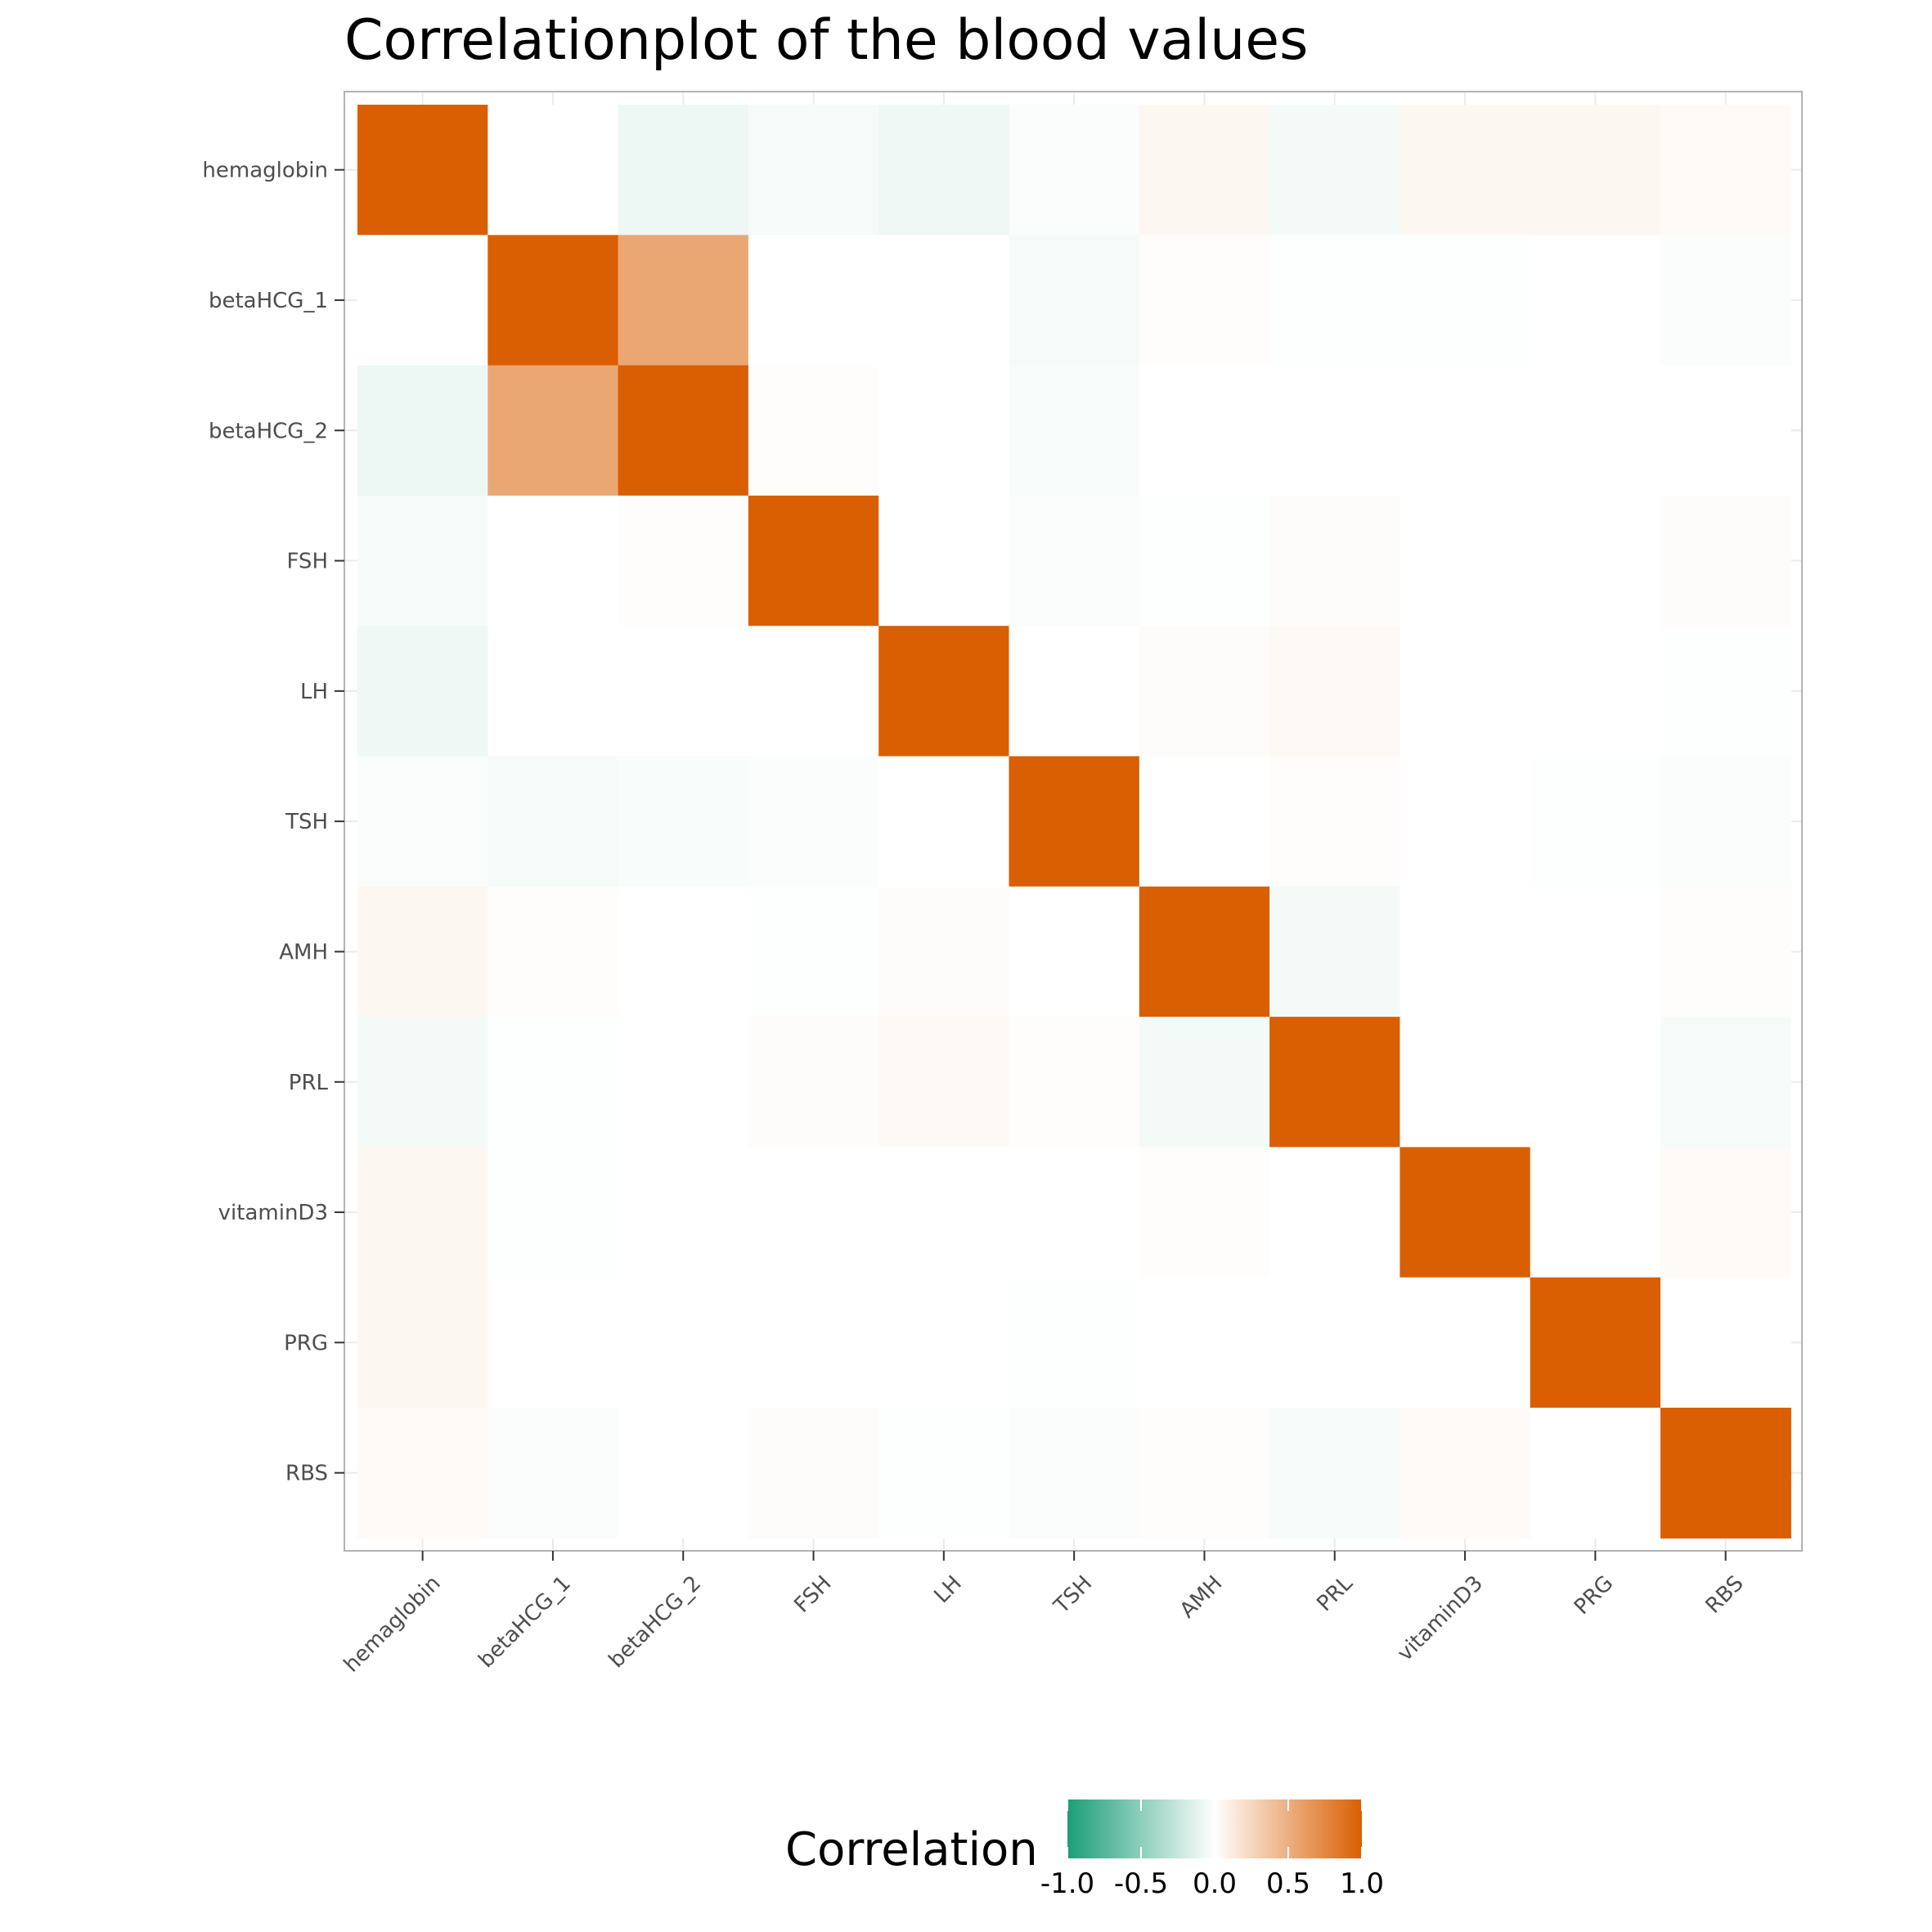 Image resolution: width=1932 pixels, height=1932 pixels. What do you see at coordinates (944, 561) in the screenshot?
I see `heatmap-cell-fsh-lh` at bounding box center [944, 561].